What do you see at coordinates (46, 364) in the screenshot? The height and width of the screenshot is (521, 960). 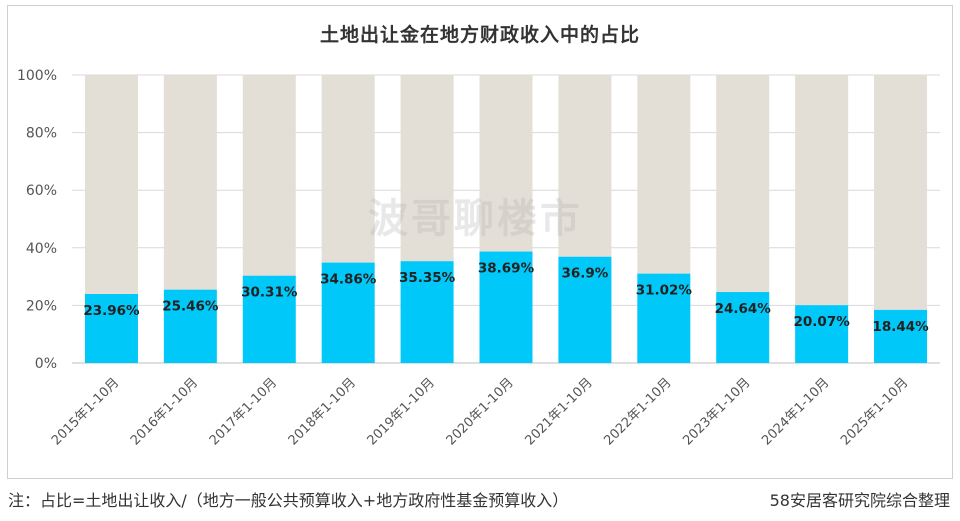 I see `y-tick-label: 0%` at bounding box center [46, 364].